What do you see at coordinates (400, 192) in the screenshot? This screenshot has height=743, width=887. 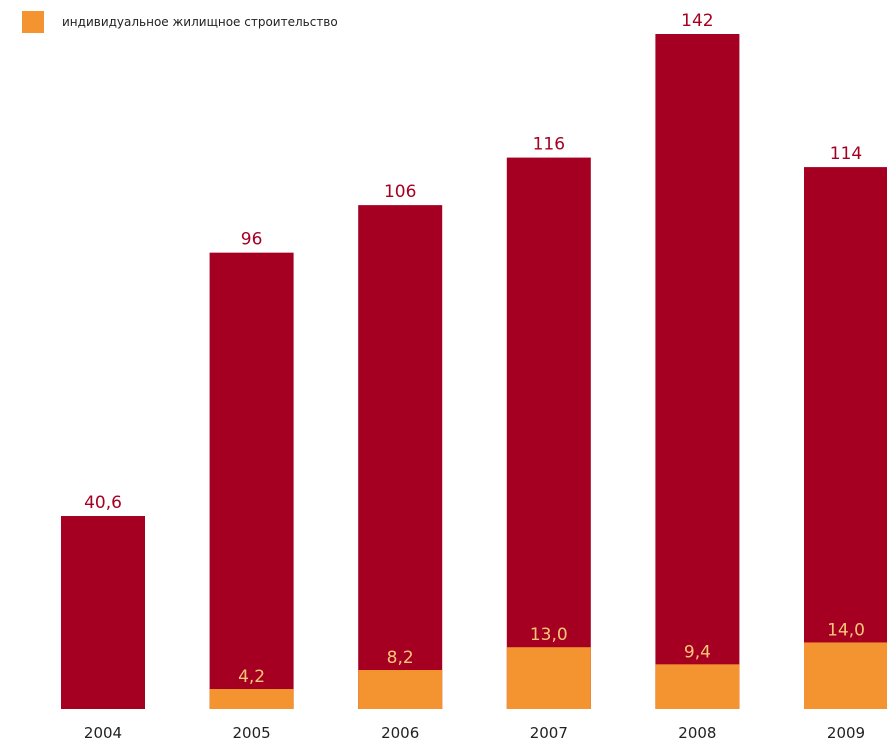 I see `total-label-2006: 106` at bounding box center [400, 192].